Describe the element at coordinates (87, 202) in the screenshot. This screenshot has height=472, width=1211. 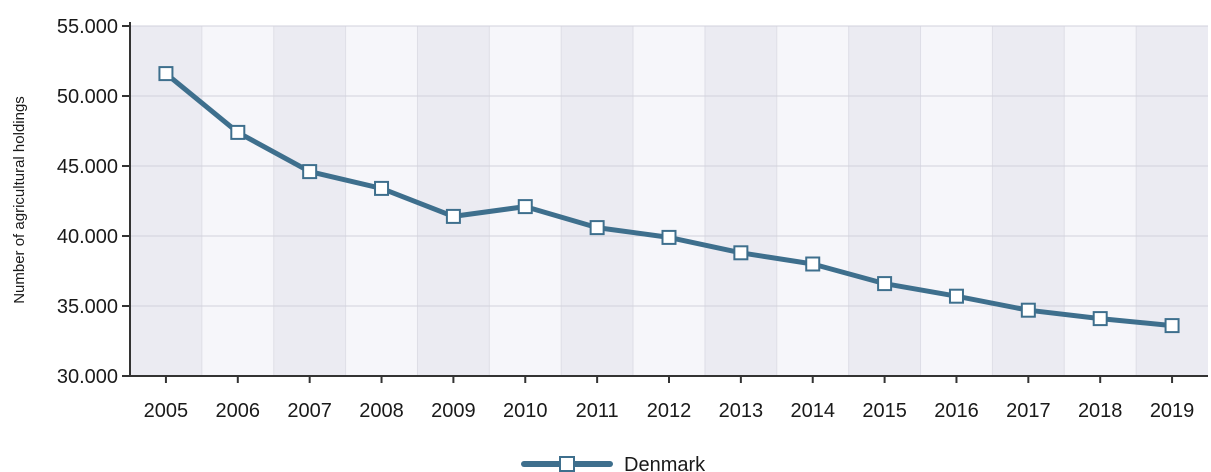
I see `y-tick-labels: 30.000 35.000 40.000 45.000 50.000 55.000` at that location.